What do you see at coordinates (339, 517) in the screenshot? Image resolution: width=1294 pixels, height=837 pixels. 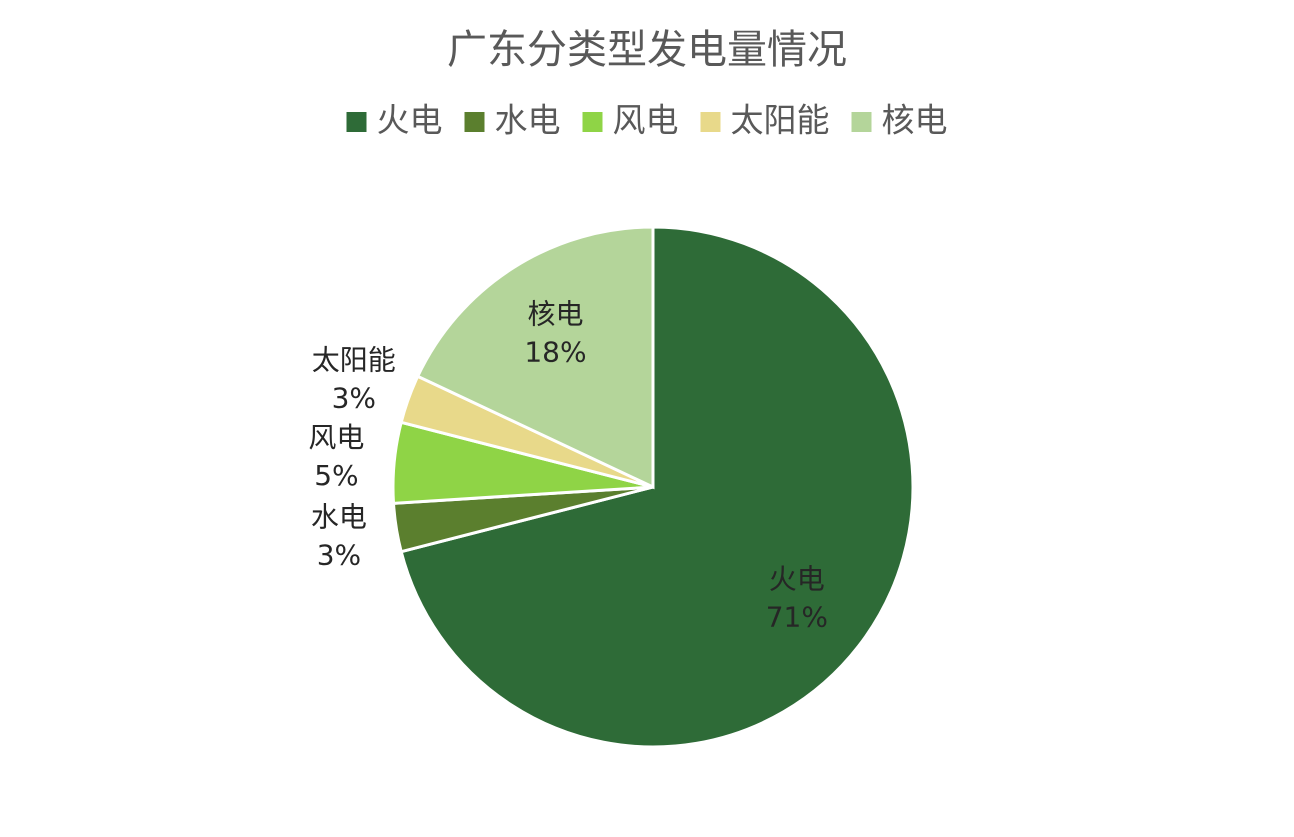 I see `slice-category-label: 水电` at bounding box center [339, 517].